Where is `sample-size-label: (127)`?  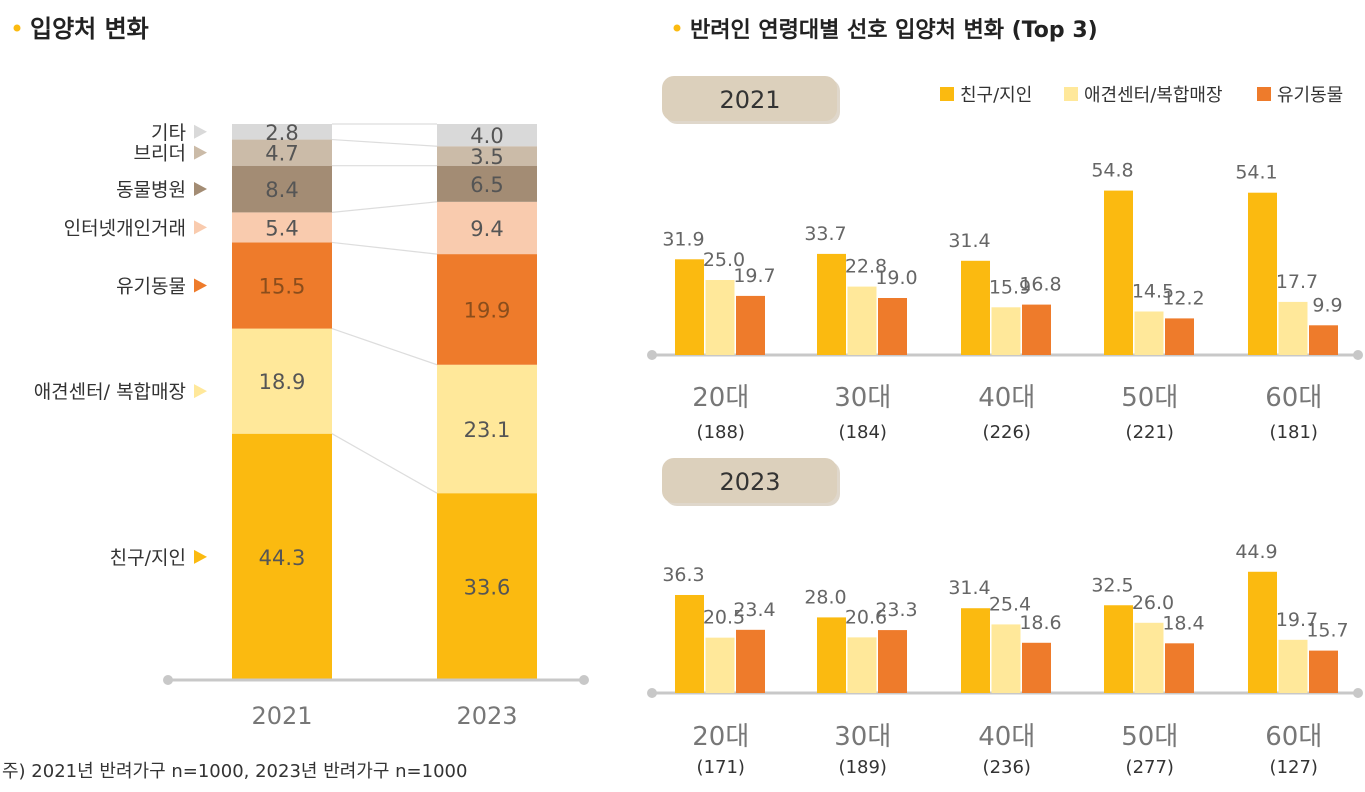 sample-size-label: (127) is located at coordinates (1294, 767).